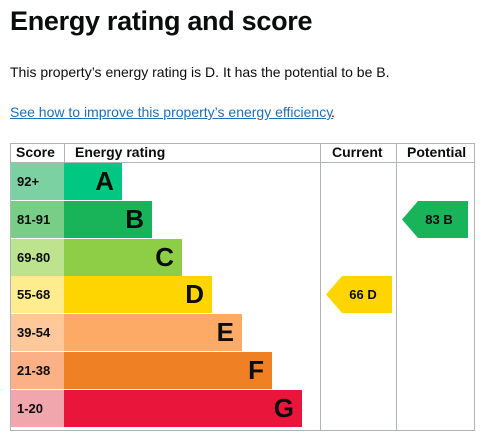 The height and width of the screenshot is (437, 487). What do you see at coordinates (168, 370) in the screenshot?
I see `band-bar-f: F` at bounding box center [168, 370].